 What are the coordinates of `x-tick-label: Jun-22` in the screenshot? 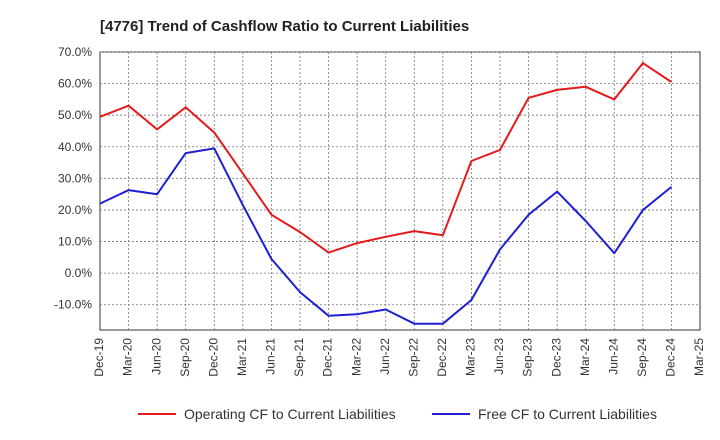 It's located at (385, 356).